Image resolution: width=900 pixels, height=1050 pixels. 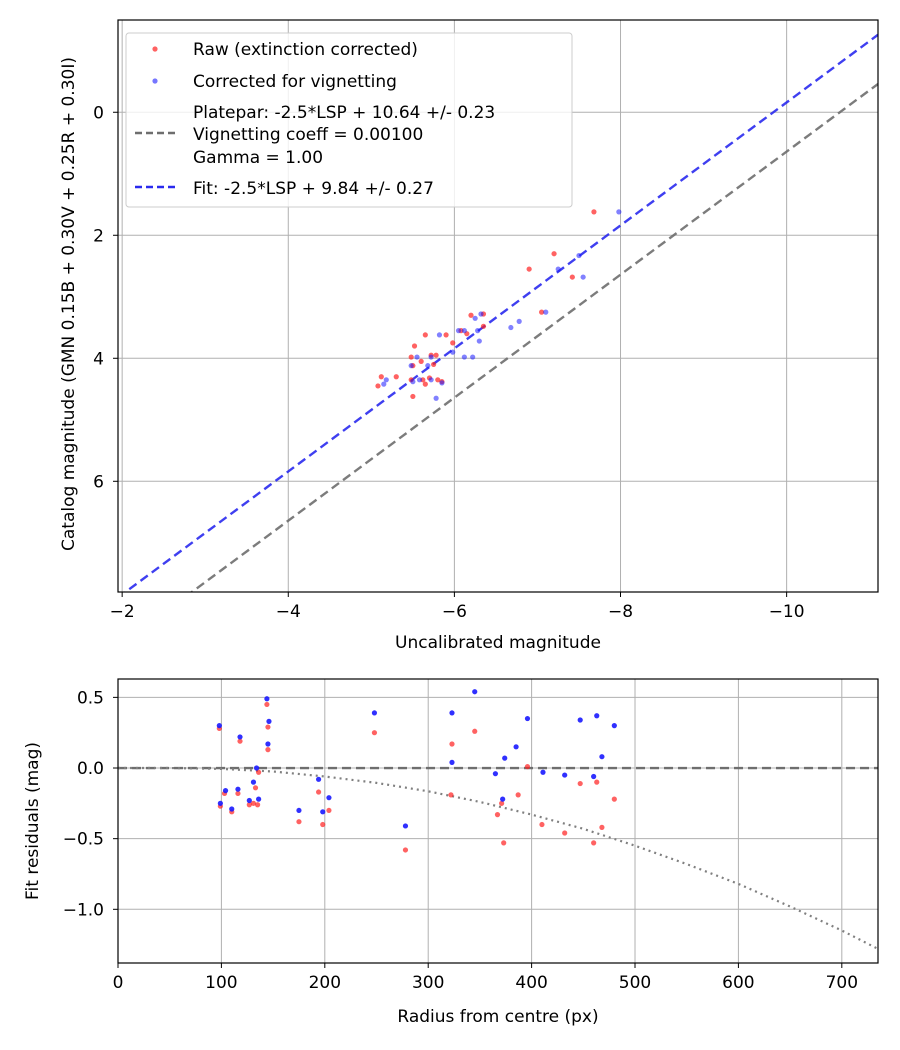 I want to click on top-x-axis-label: Uncalibrated magnitude, so click(x=498, y=643).